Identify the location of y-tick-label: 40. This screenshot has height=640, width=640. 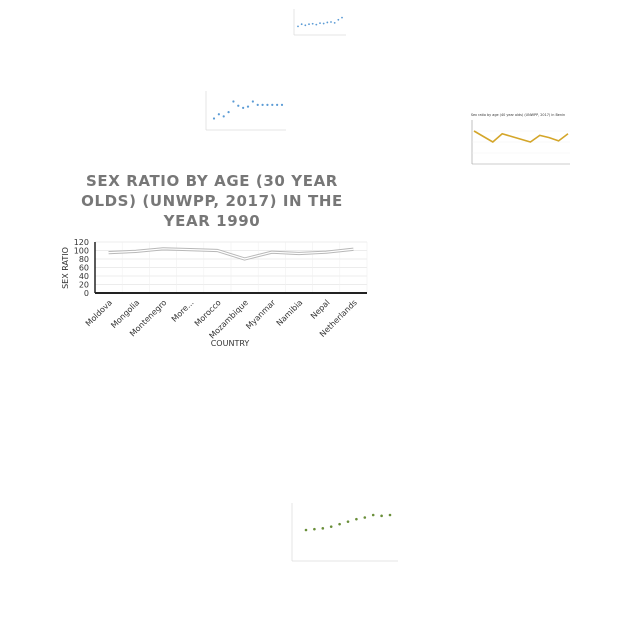
(84, 276).